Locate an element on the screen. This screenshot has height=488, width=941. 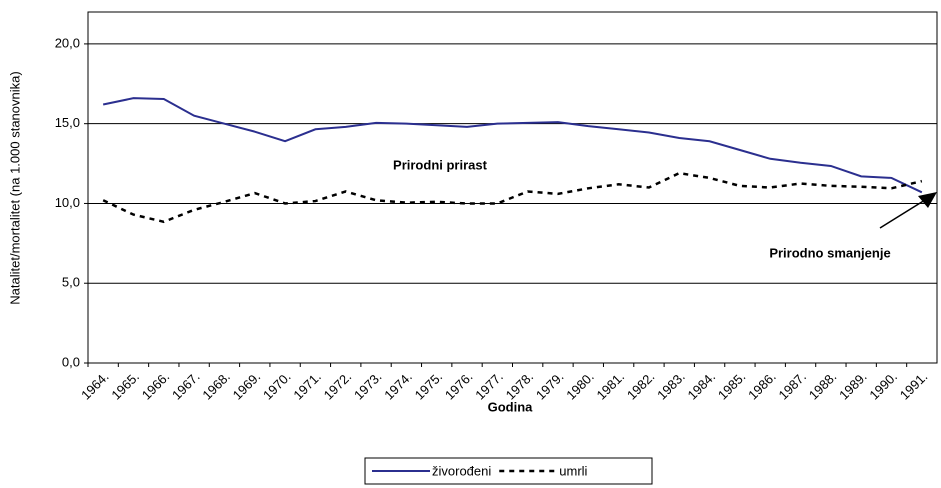
x-tick-label: 1979. is located at coordinates (550, 386).